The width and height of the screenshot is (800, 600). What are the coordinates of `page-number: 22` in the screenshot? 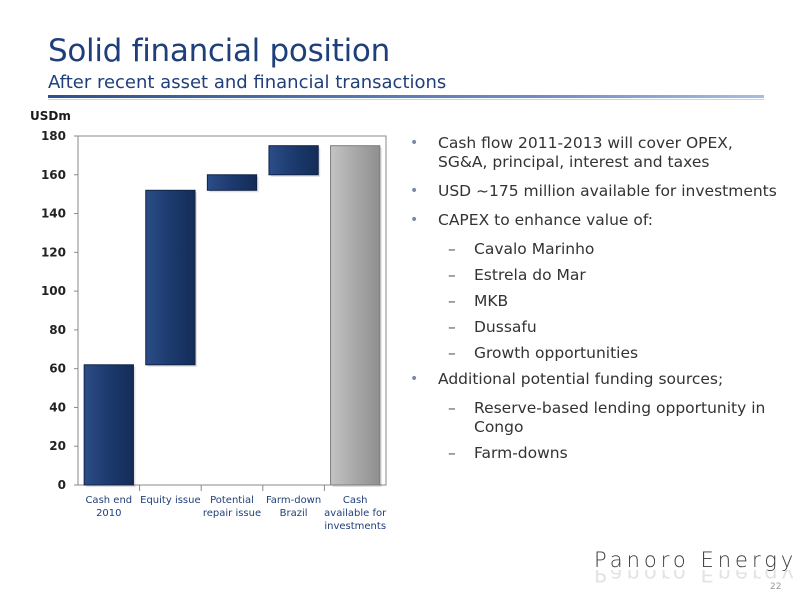 It's located at (776, 587).